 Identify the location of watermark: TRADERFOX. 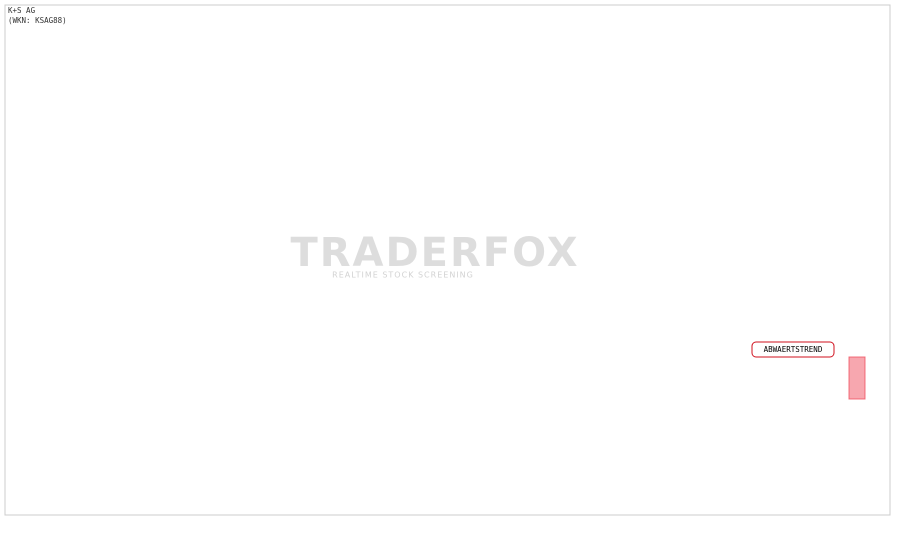
(434, 253).